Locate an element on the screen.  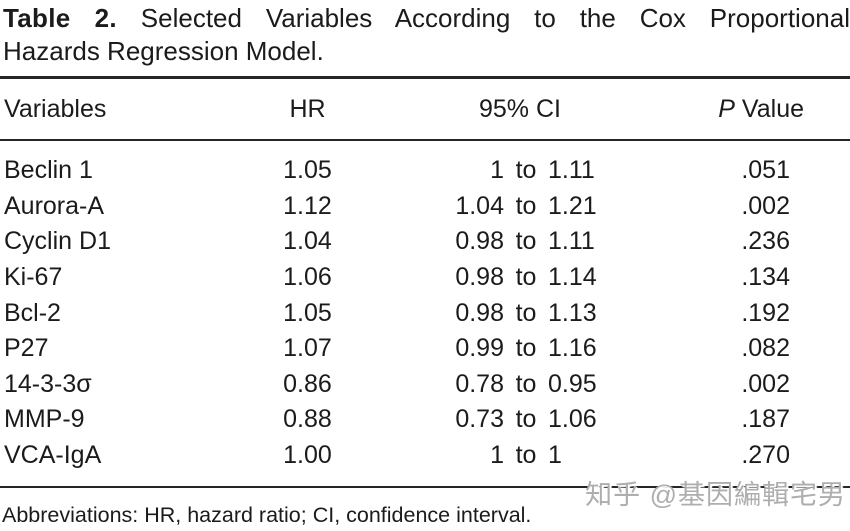
ci-value-cell: 1.04 to 1.21 is located at coordinates (520, 206).